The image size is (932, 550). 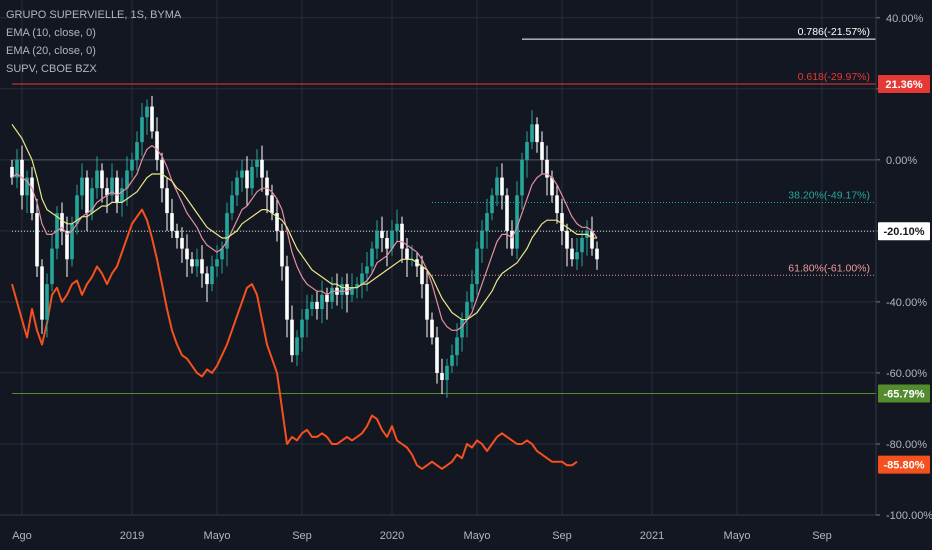 I want to click on x-tick-label: 2019, so click(x=132, y=536).